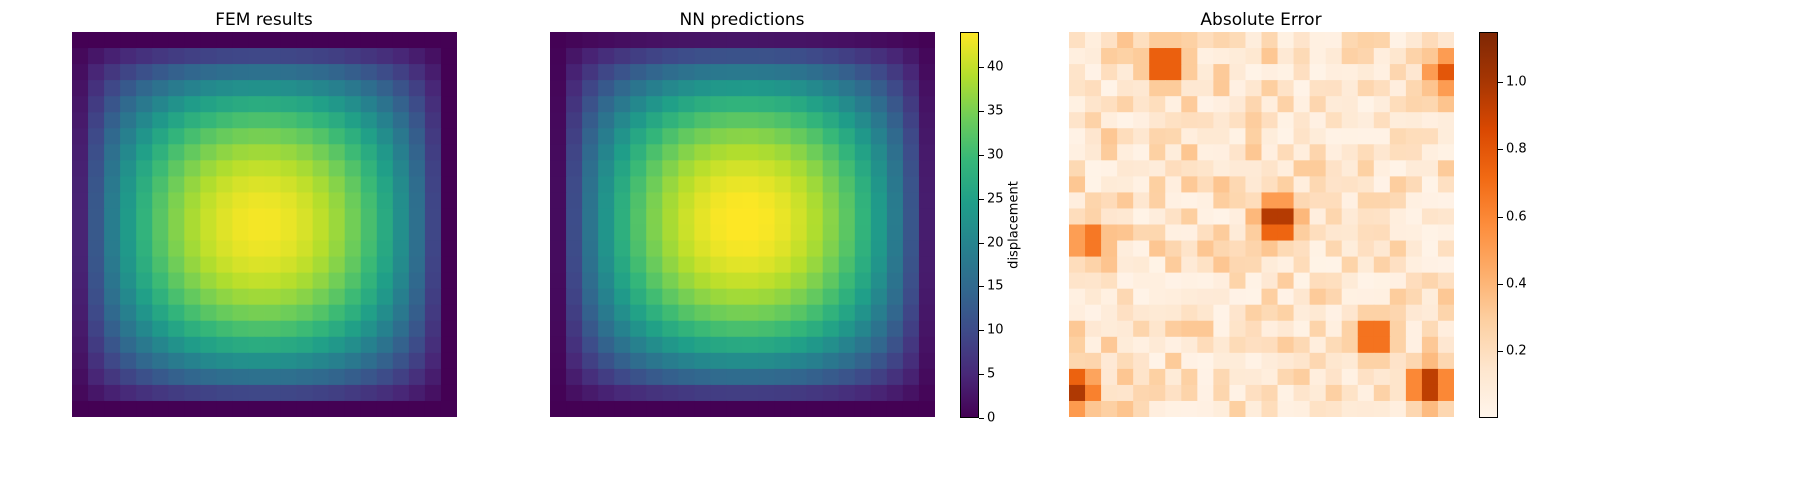 The image size is (1800, 500). What do you see at coordinates (995, 111) in the screenshot?
I see `displacement-colorbar-tick-label: 35` at bounding box center [995, 111].